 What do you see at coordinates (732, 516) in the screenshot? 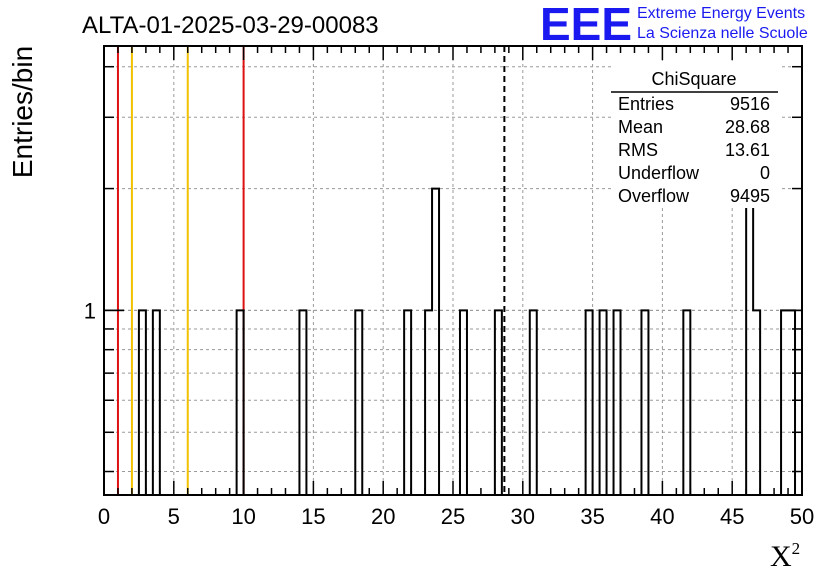
I see `x-tick-label: 45` at bounding box center [732, 516].